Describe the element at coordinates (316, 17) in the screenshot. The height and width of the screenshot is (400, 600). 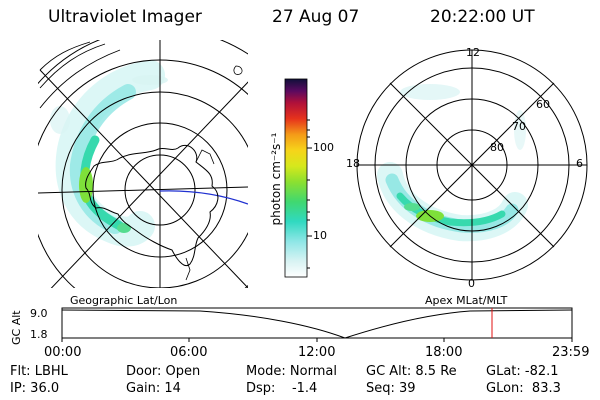
I see `date-label: 27 Aug 07` at that location.